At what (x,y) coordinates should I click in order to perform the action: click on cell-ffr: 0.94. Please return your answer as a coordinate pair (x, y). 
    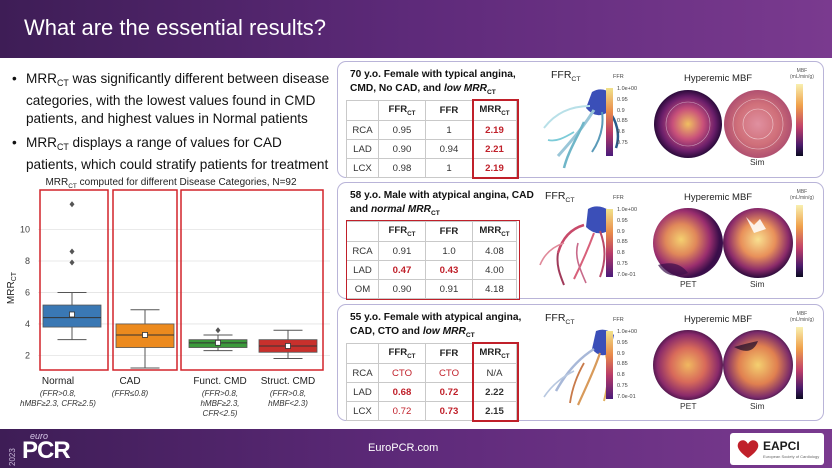
    Looking at the image, I should click on (449, 149).